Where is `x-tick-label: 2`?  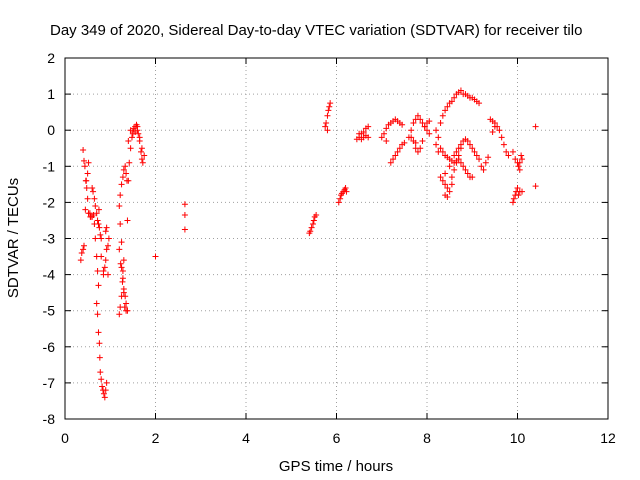
x-tick-label: 2 is located at coordinates (156, 438).